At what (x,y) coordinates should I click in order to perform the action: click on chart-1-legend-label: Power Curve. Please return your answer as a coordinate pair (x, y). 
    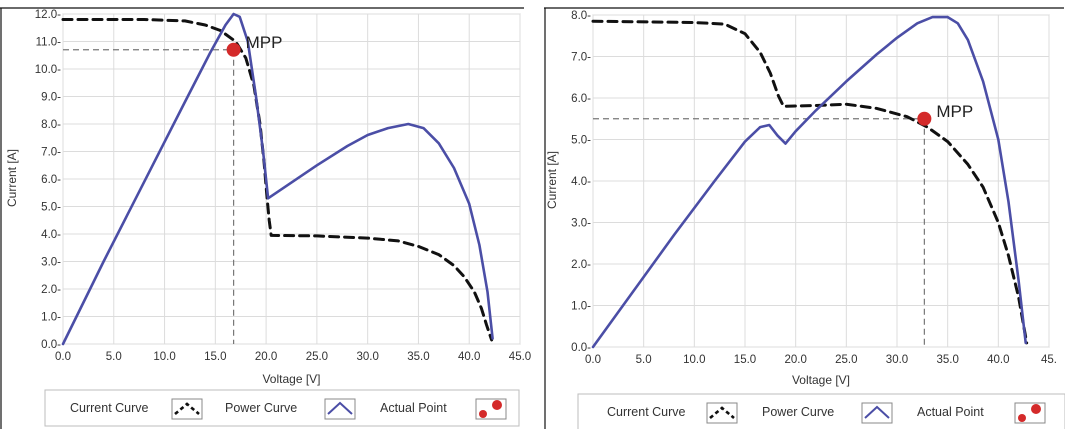
    Looking at the image, I should click on (798, 412).